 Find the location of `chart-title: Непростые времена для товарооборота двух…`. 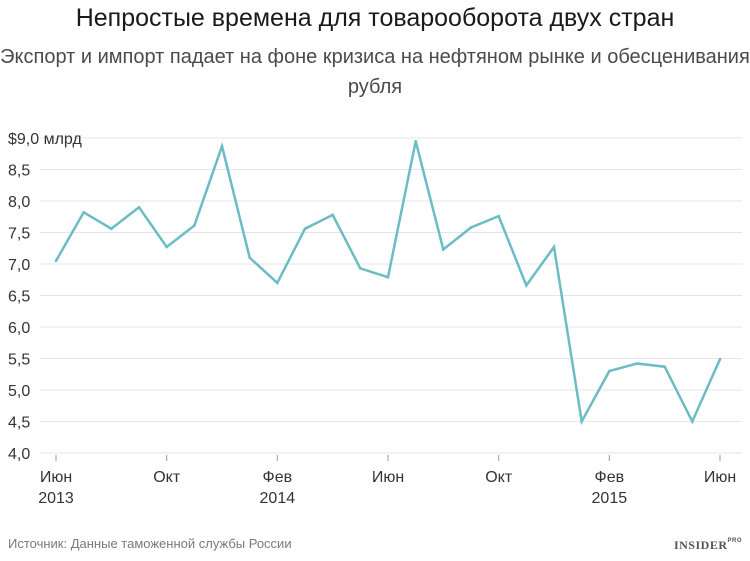

chart-title: Непростые времена для товарооборота двух… is located at coordinates (375, 18).